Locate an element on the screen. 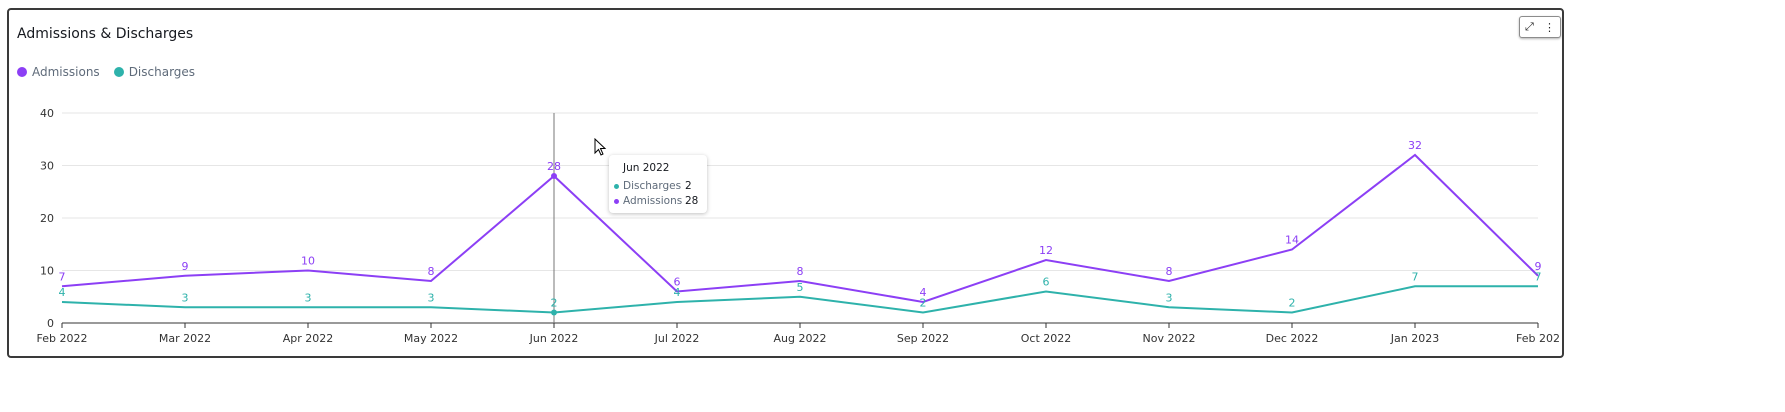 Image resolution: width=1785 pixels, height=412 pixels. tooltip-label: Discharges is located at coordinates (652, 186).